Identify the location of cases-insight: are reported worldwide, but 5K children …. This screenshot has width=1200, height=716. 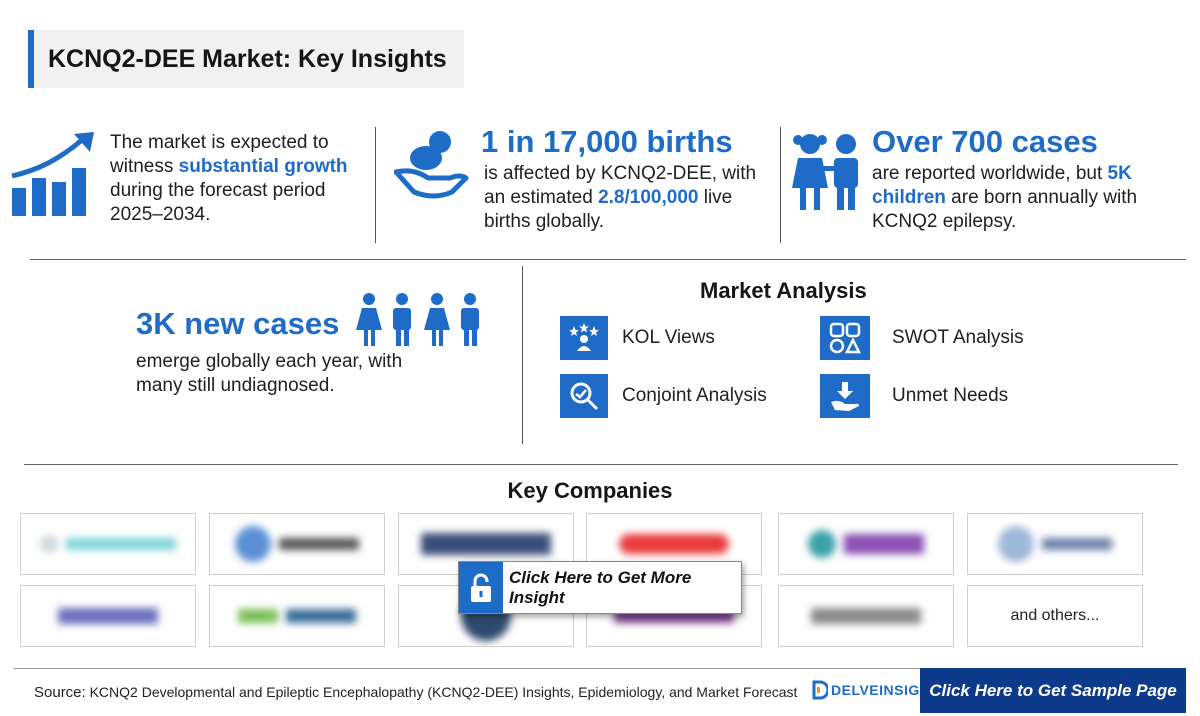
(1005, 197).